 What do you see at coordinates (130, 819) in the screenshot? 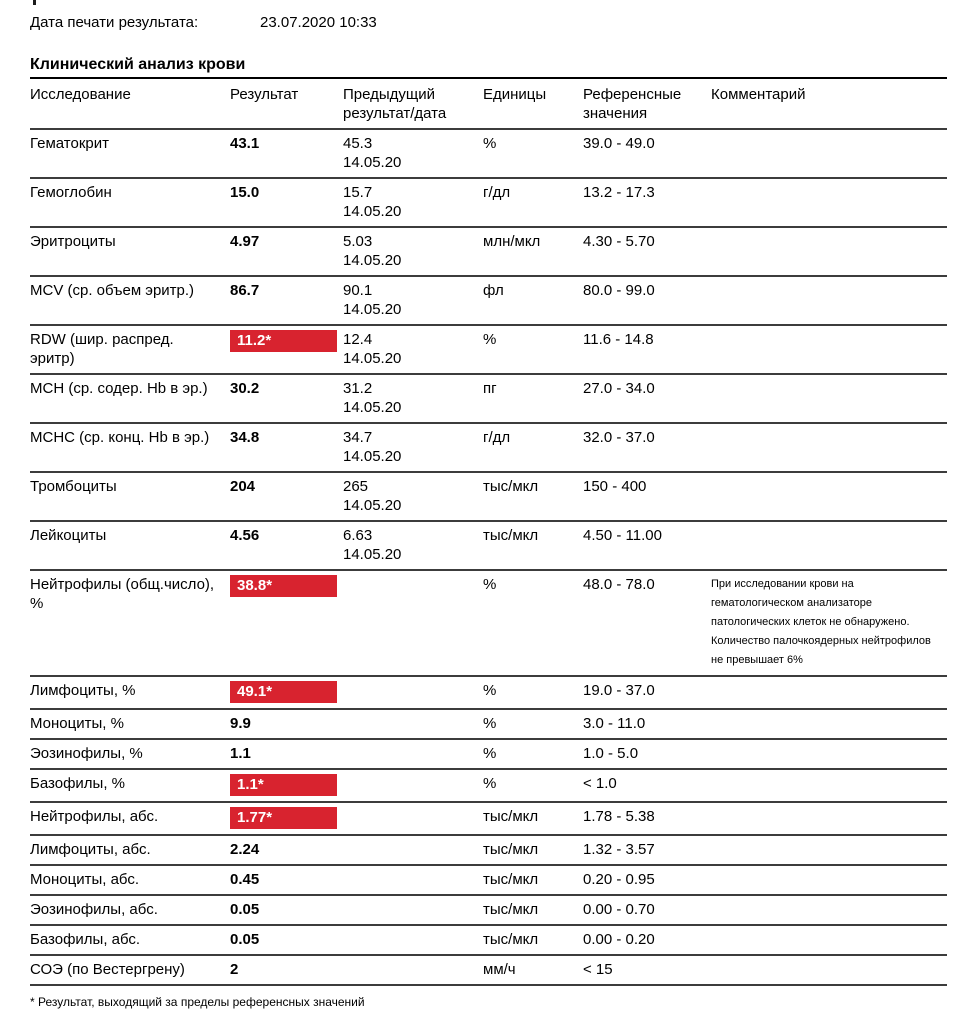
I see `test-name: Нейтрофилы, абс.` at bounding box center [130, 819].